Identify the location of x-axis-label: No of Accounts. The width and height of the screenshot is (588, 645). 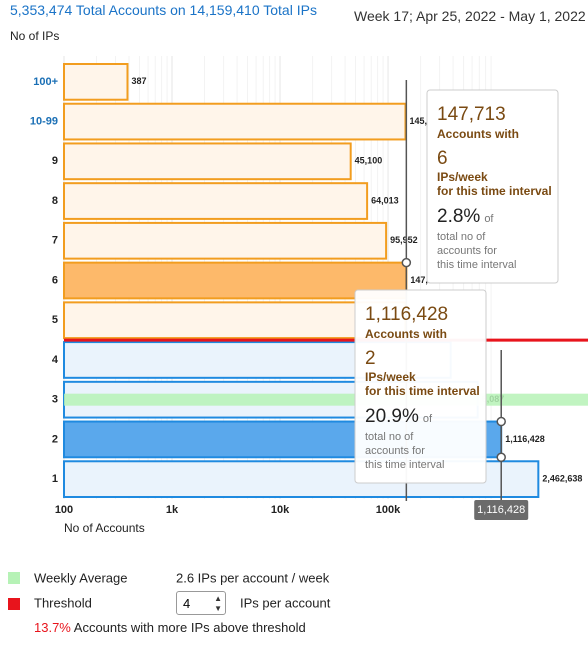
(104, 528).